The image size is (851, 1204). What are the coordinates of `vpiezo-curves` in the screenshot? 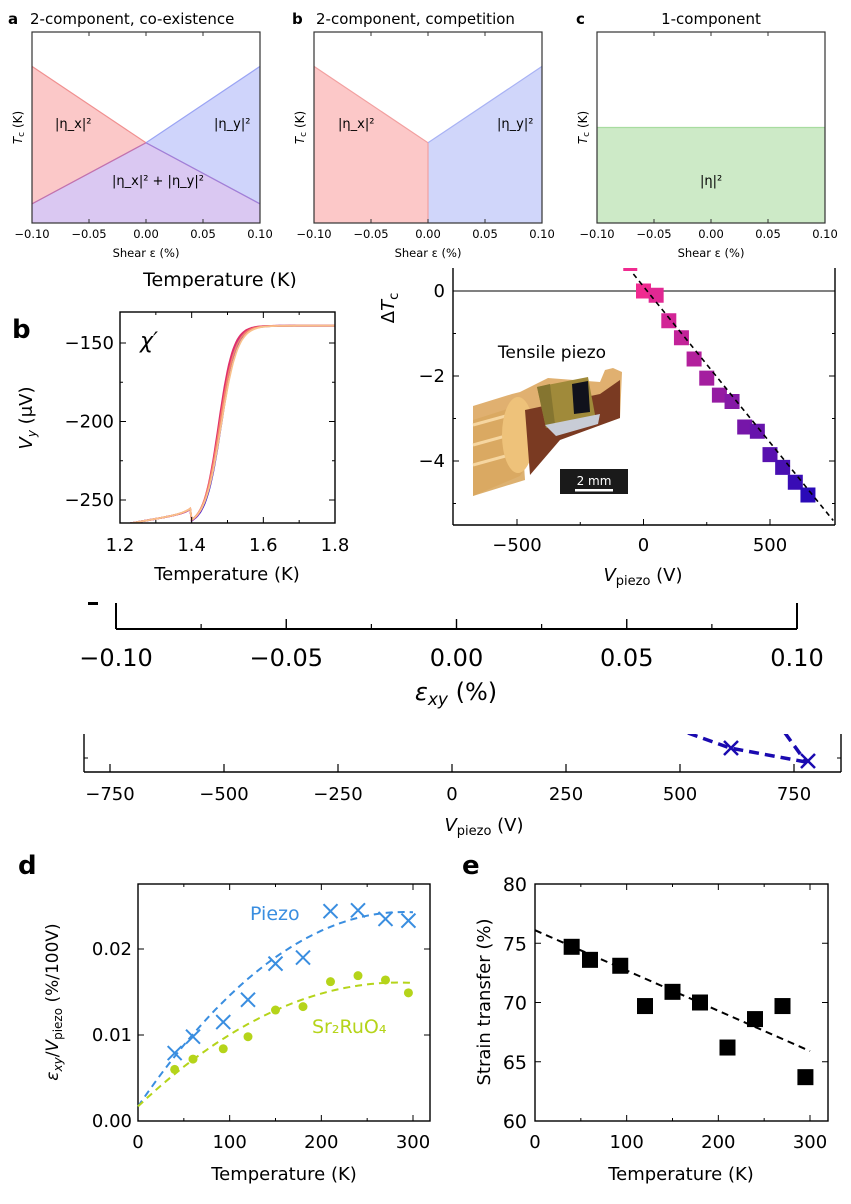 It's located at (747, 749).